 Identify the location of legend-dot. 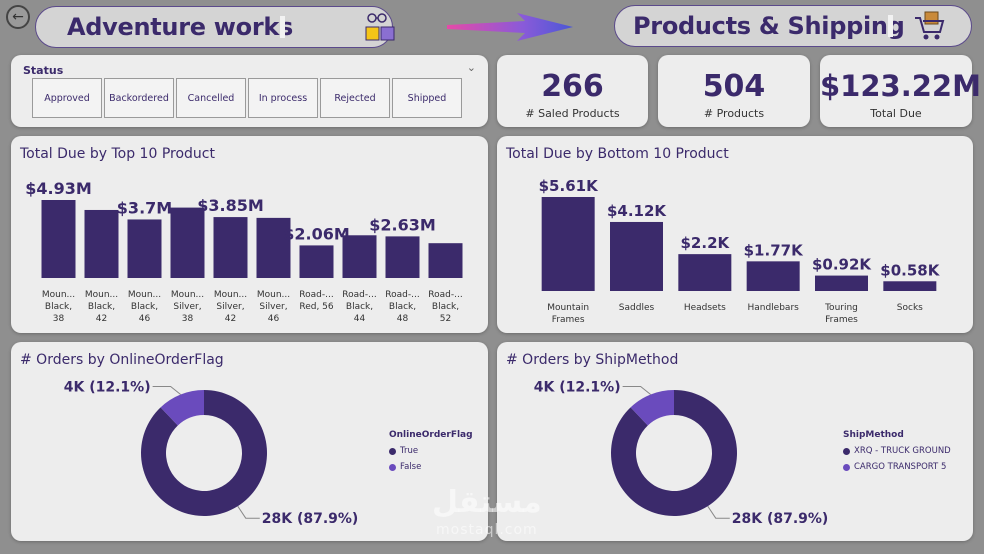
(392, 451).